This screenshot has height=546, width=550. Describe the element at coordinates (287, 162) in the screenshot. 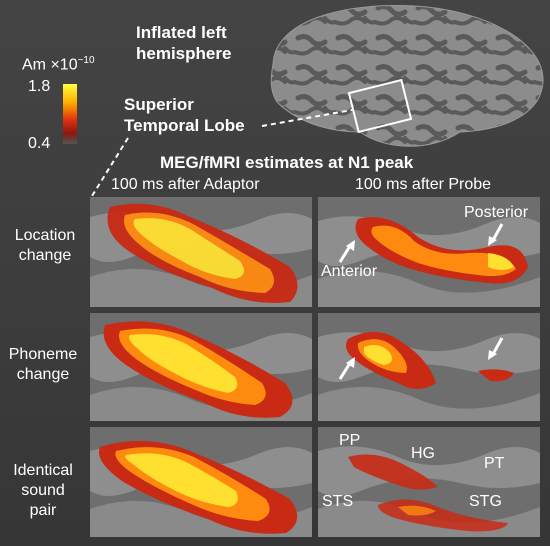

I see `figure-title: MEG/fMRI estimates at N1 peak` at that location.